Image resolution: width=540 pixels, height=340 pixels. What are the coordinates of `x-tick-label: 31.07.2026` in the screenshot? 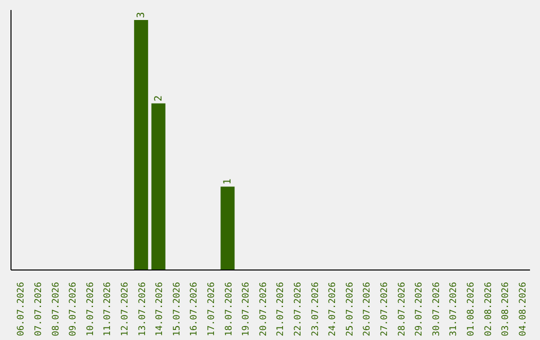 It's located at (454, 309).